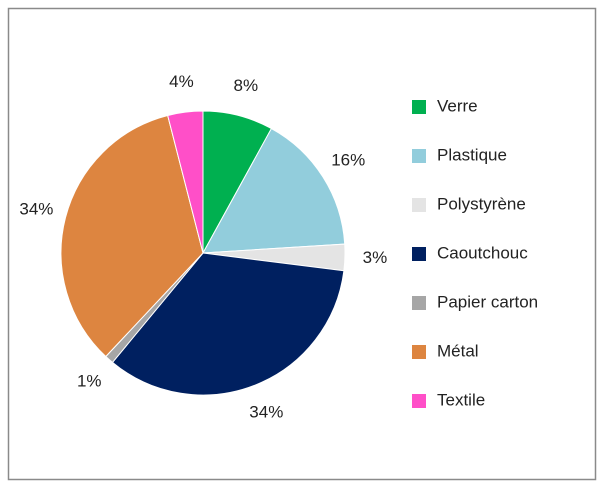 This screenshot has width=603, height=493. I want to click on data-label: 4%, so click(181, 81).